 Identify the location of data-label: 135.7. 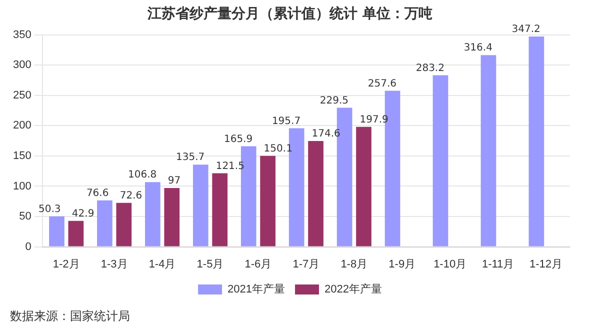
(190, 158).